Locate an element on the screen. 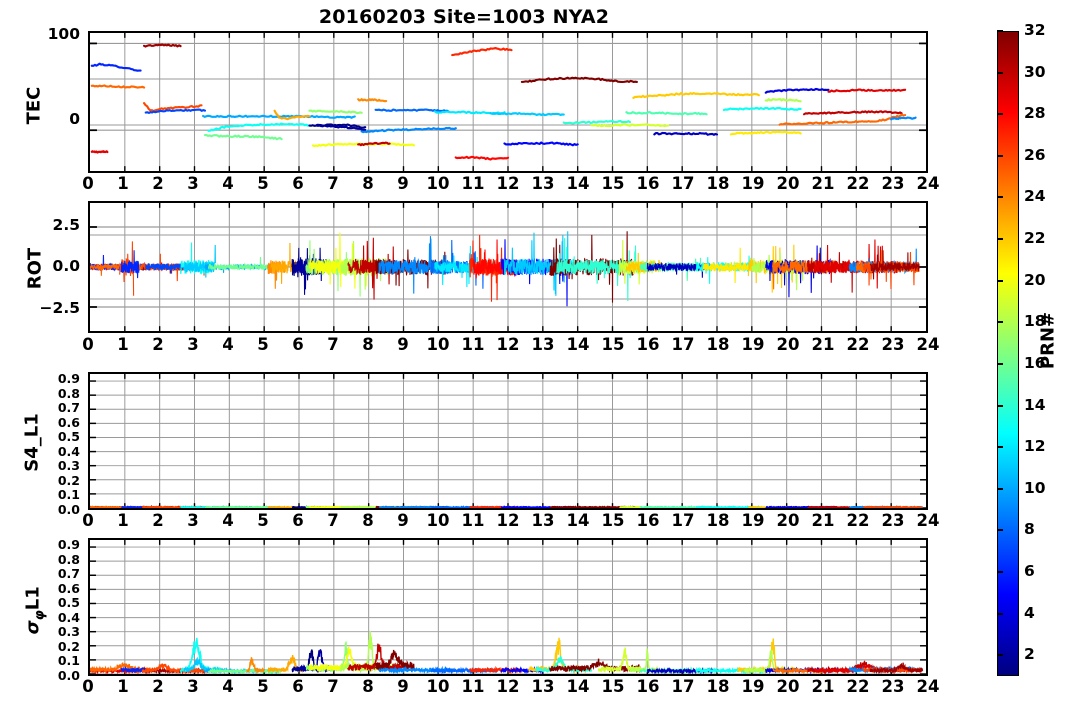  panel-sigmaphi-l1-xtick-7: 7 is located at coordinates (333, 686).